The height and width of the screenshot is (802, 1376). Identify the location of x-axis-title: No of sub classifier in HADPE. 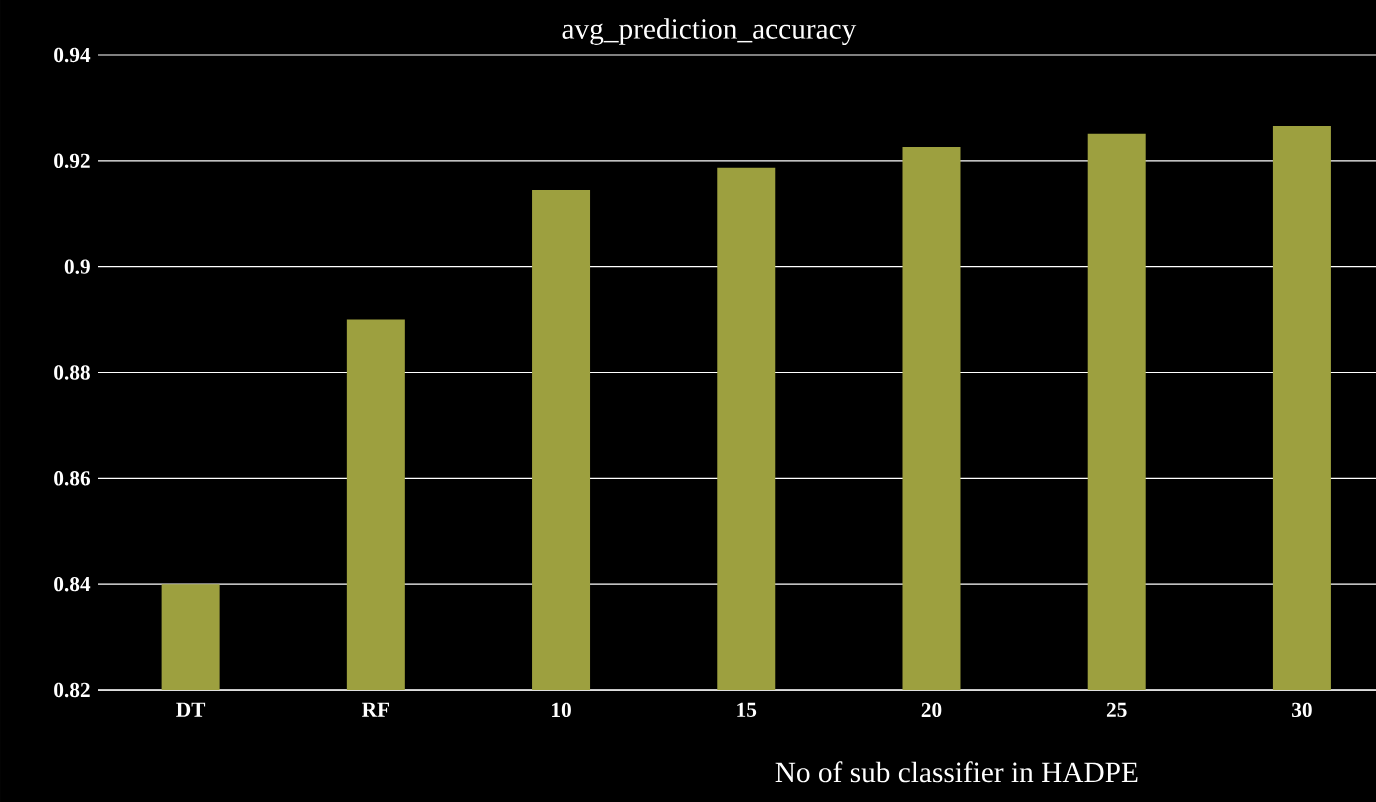
(956, 772).